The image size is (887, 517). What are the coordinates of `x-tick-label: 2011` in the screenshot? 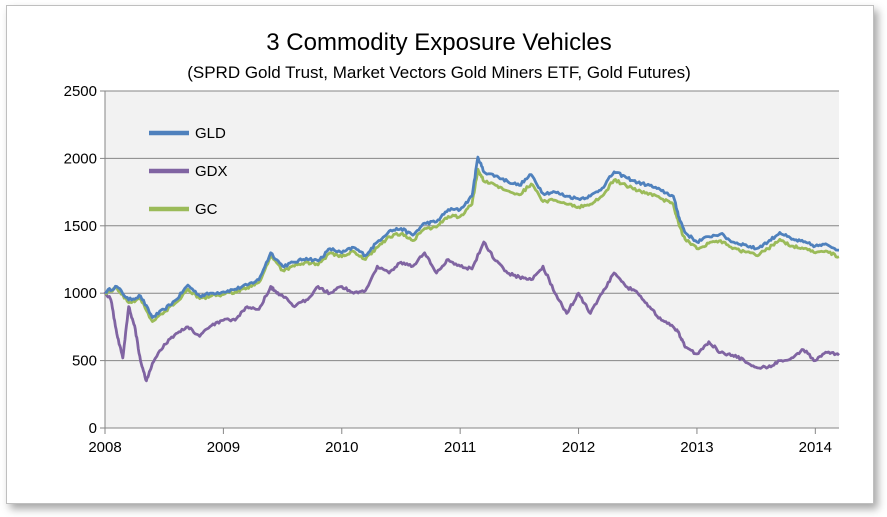 It's located at (460, 447).